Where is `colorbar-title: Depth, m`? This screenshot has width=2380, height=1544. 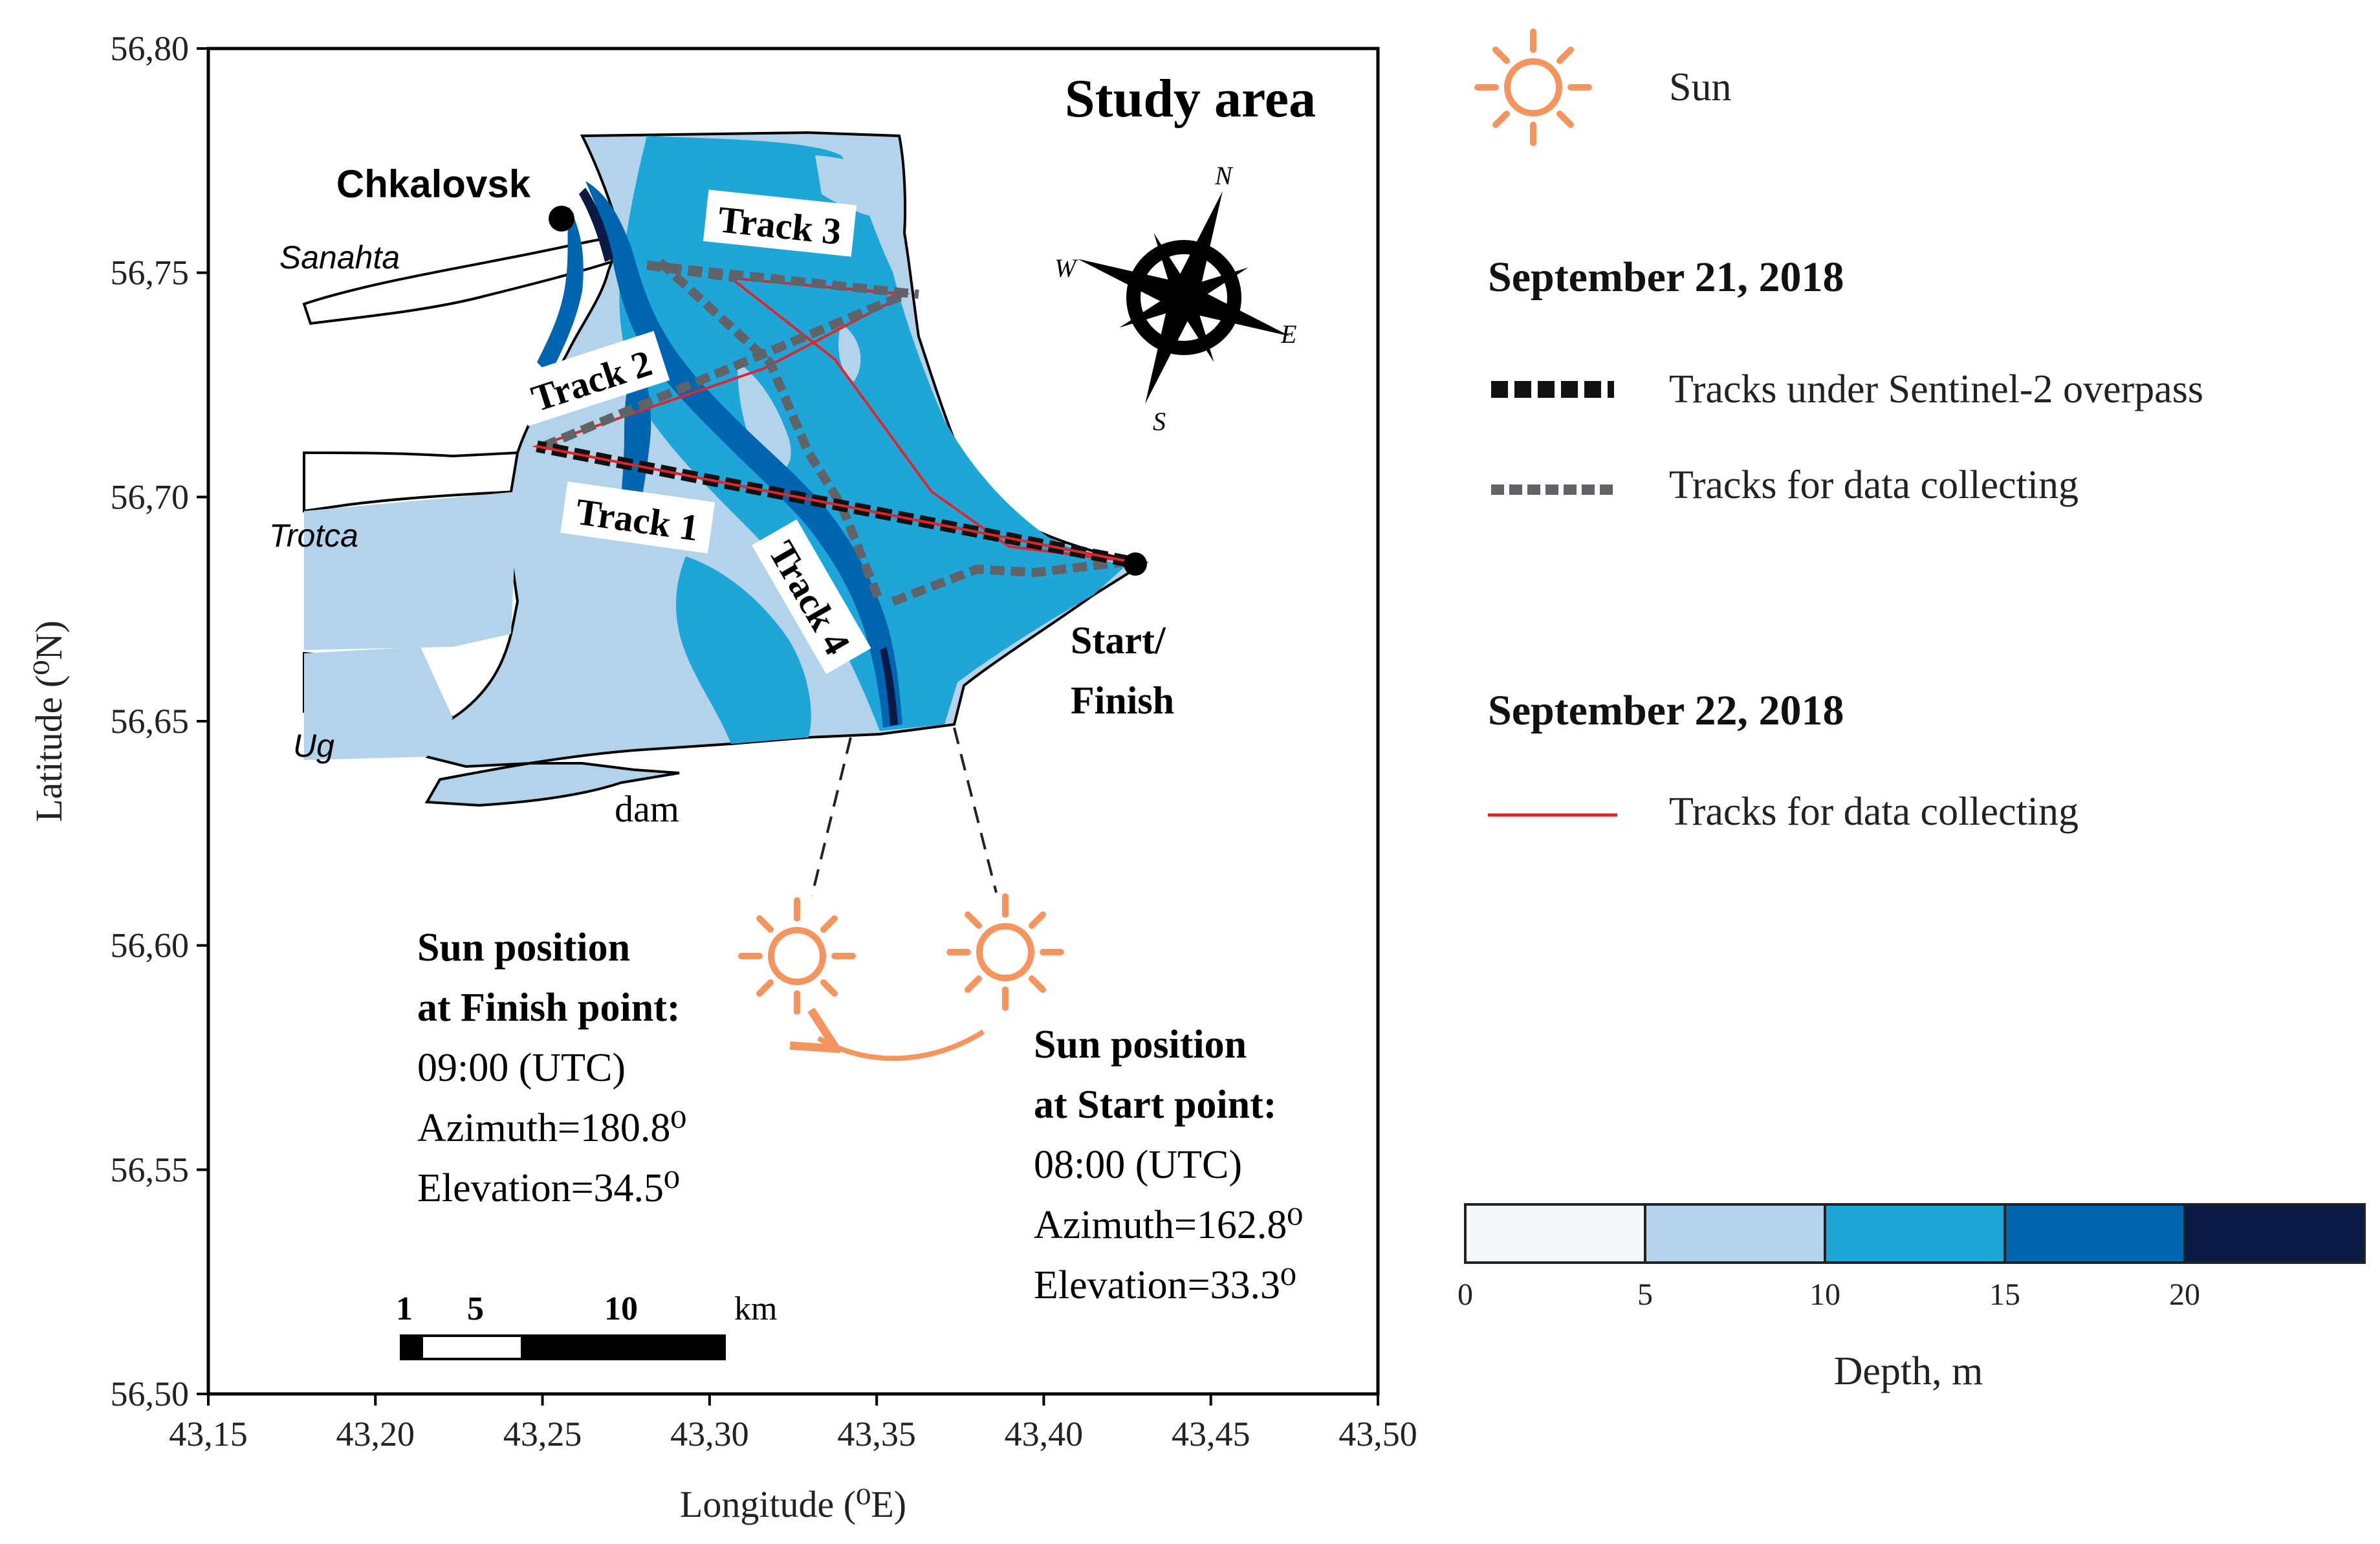 colorbar-title: Depth, m is located at coordinates (1909, 1371).